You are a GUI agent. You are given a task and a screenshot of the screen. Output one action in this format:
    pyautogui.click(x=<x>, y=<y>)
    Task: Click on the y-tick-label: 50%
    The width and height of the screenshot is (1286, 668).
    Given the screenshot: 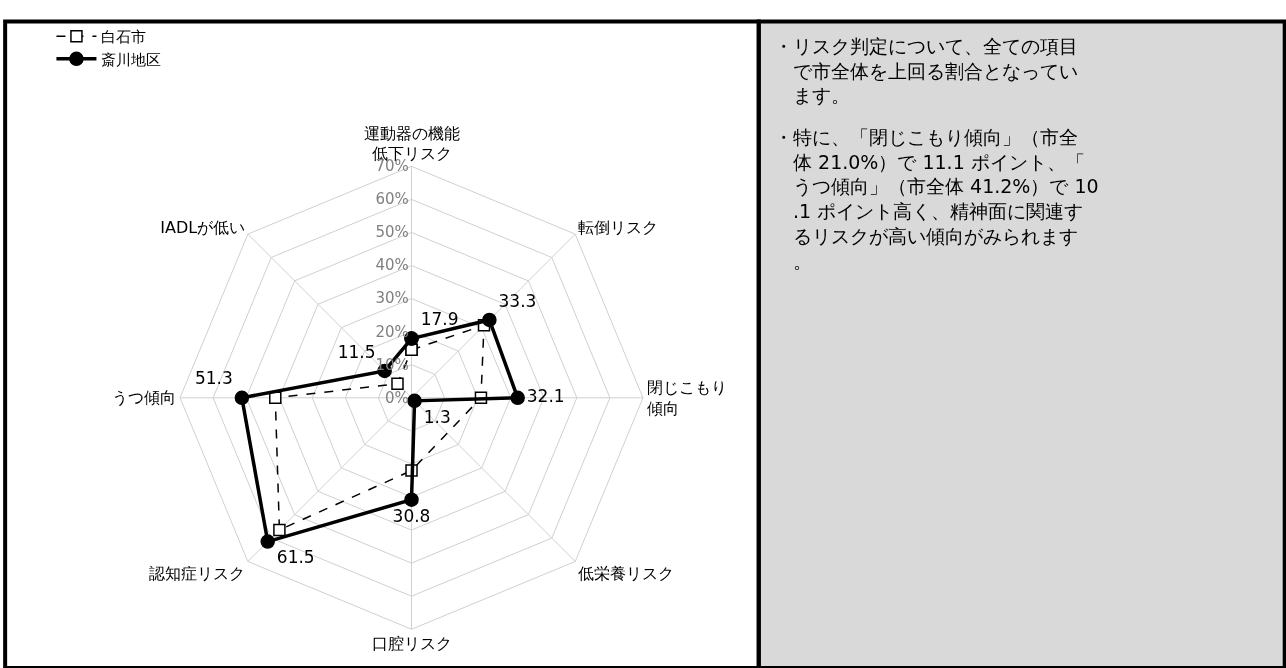 What is the action you would take?
    pyautogui.click(x=392, y=232)
    